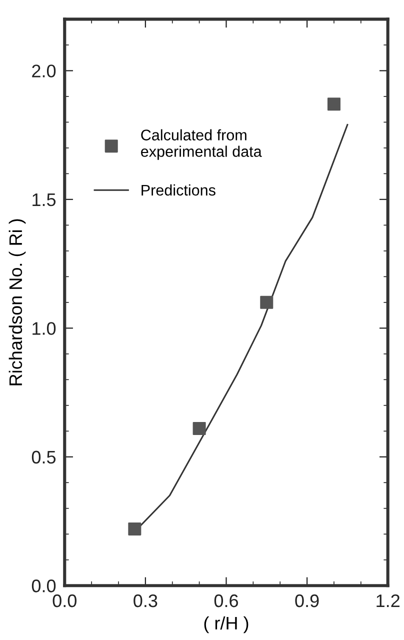 This screenshot has height=640, width=404. I want to click on x-tick-label: 0.9, so click(307, 601).